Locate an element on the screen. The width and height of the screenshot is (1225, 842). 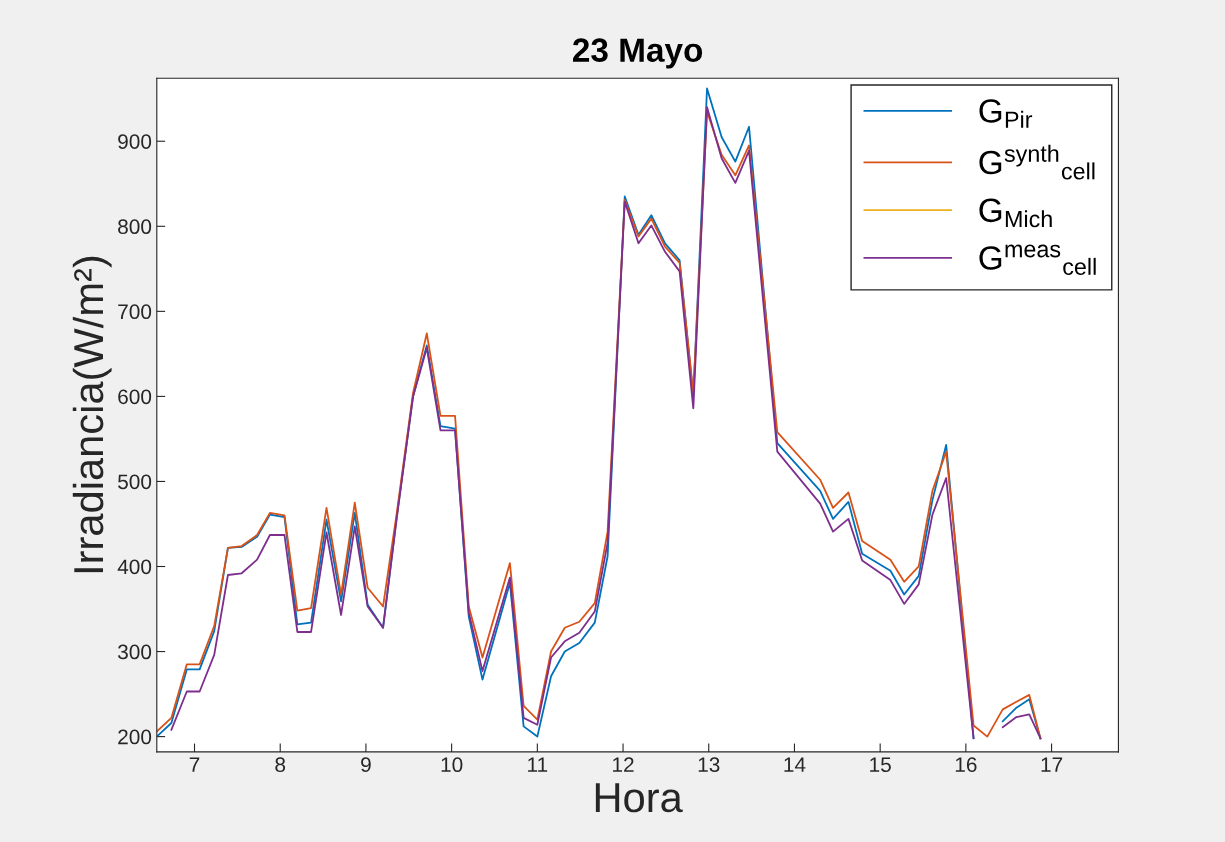
x-tick-label: 9 is located at coordinates (366, 765).